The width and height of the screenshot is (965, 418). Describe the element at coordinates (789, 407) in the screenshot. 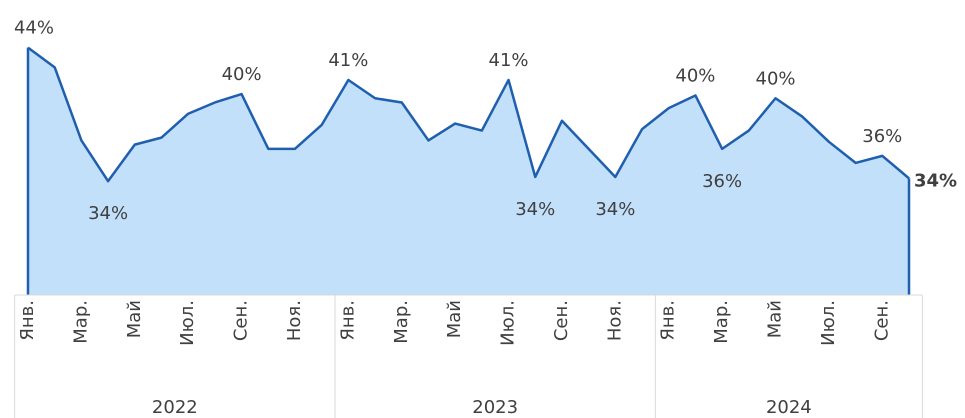

I see `group-label: 2024` at that location.